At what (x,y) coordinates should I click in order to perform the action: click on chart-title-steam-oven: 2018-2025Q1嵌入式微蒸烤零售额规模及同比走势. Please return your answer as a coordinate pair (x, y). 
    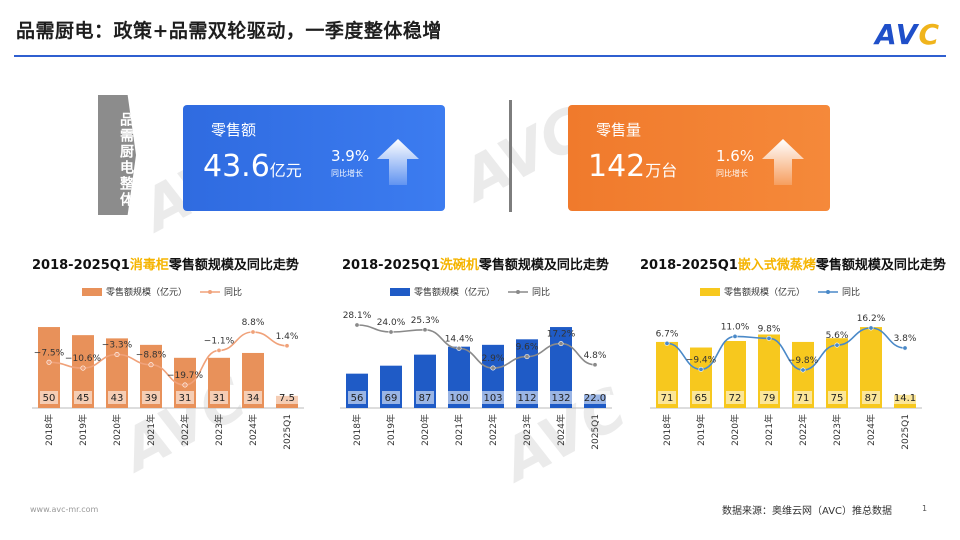
    Looking at the image, I should click on (793, 265).